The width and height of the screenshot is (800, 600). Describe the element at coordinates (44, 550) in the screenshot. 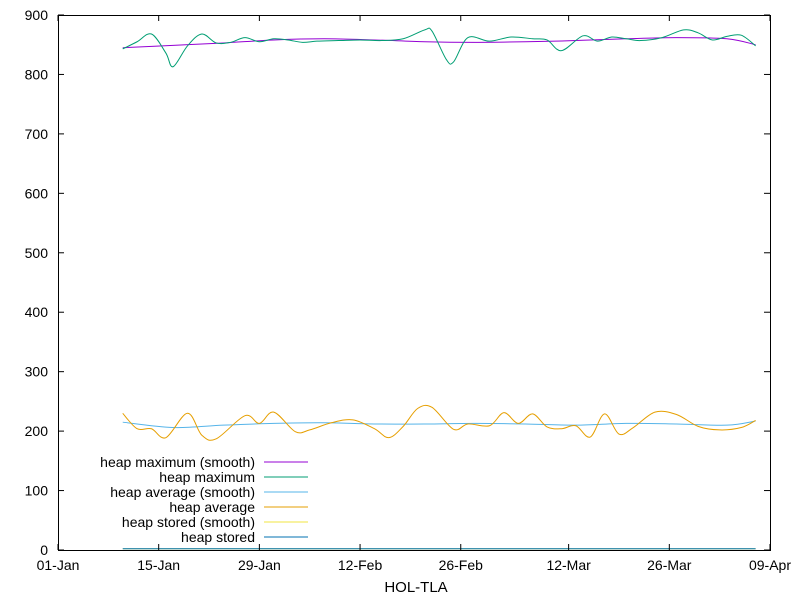

I see `y-tick-label: 0` at that location.